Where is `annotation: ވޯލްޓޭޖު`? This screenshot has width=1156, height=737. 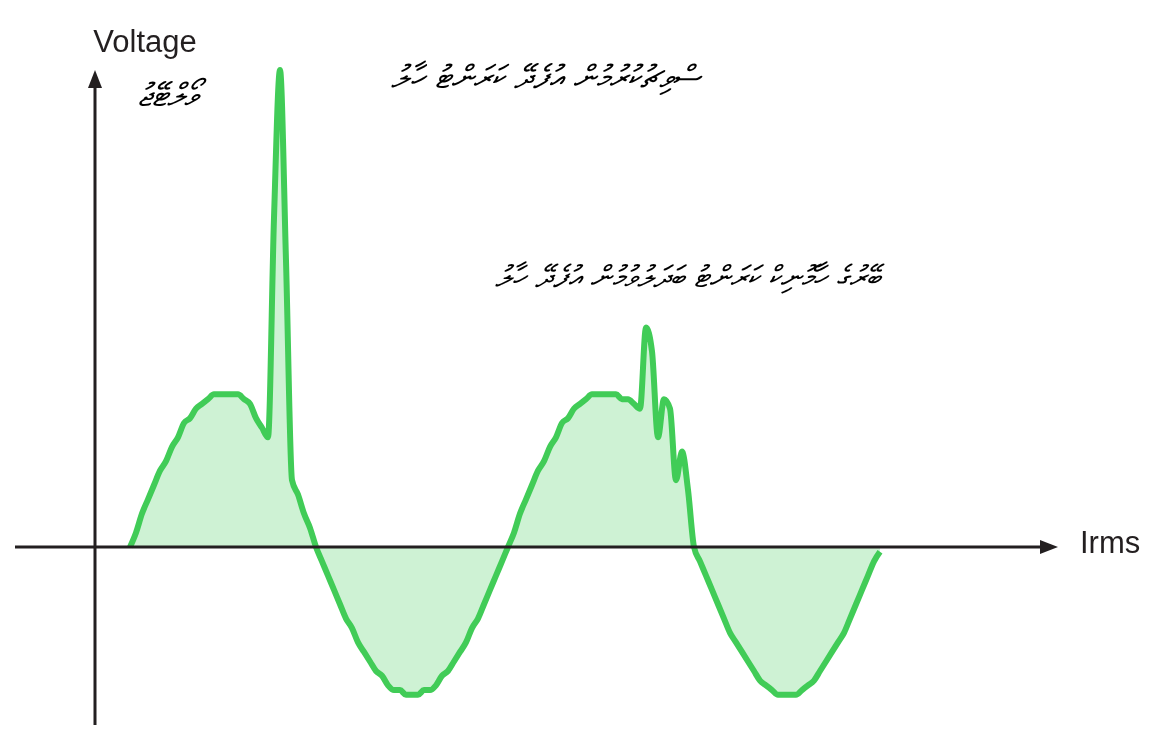
annotation: ވޯލްޓޭޖު is located at coordinates (172, 95).